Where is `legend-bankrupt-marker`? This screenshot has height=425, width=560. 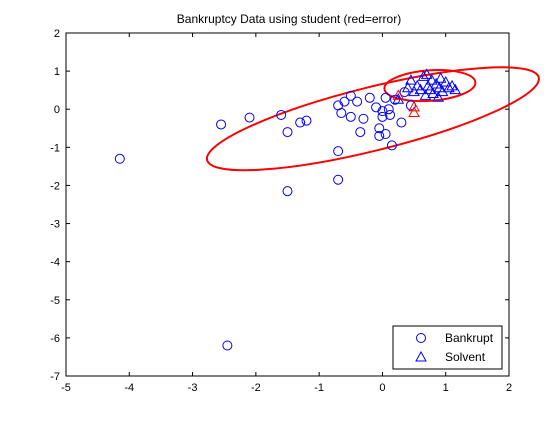 legend-bankrupt-marker is located at coordinates (421, 338).